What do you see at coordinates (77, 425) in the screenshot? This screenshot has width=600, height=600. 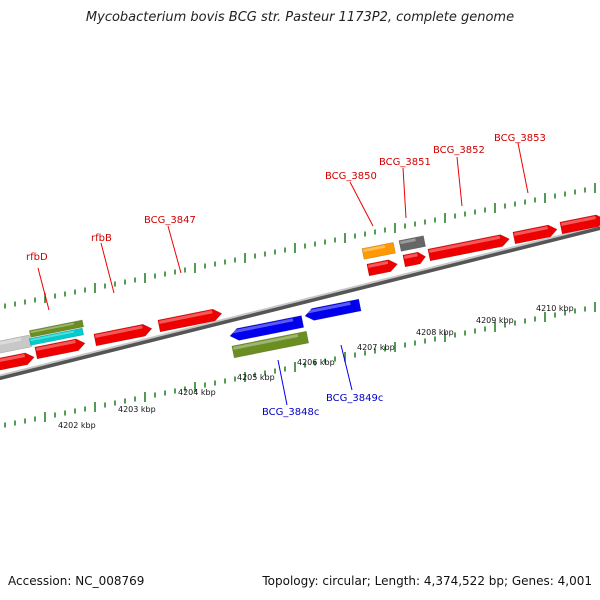 I see `kbp-scale-label: 4202 kbp` at bounding box center [77, 425].